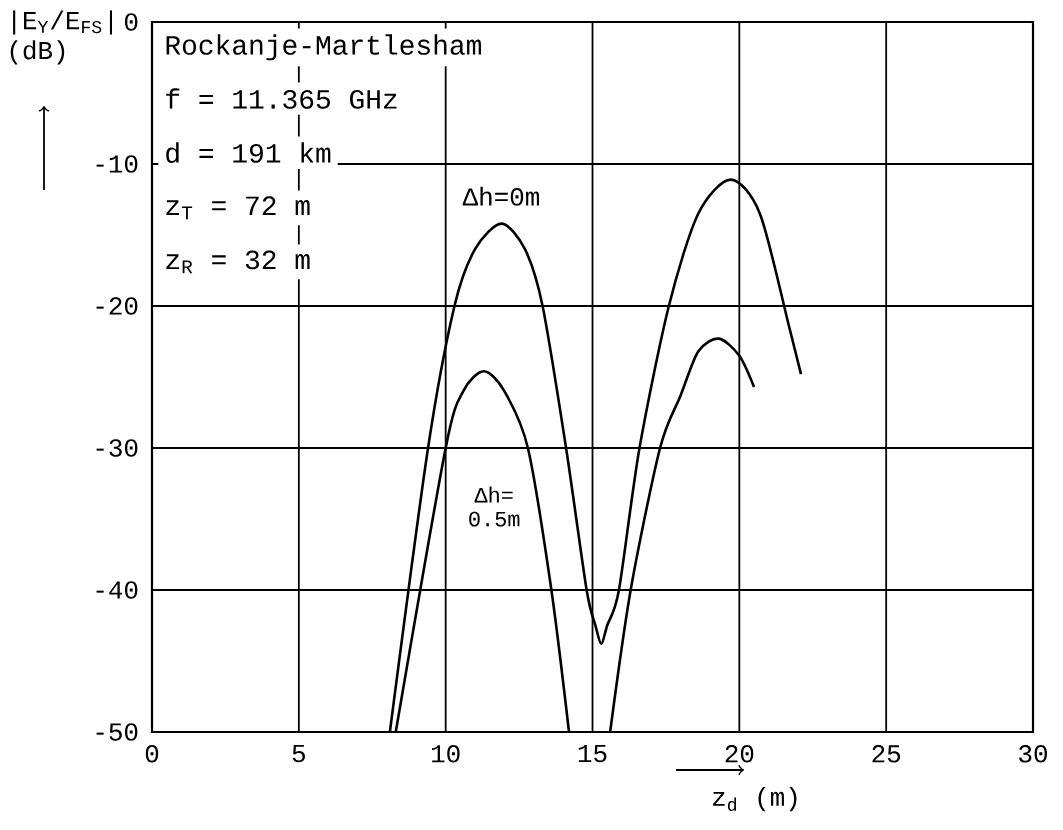 The image size is (1063, 830). Describe the element at coordinates (886, 754) in the screenshot. I see `x-tick-label: 25` at that location.